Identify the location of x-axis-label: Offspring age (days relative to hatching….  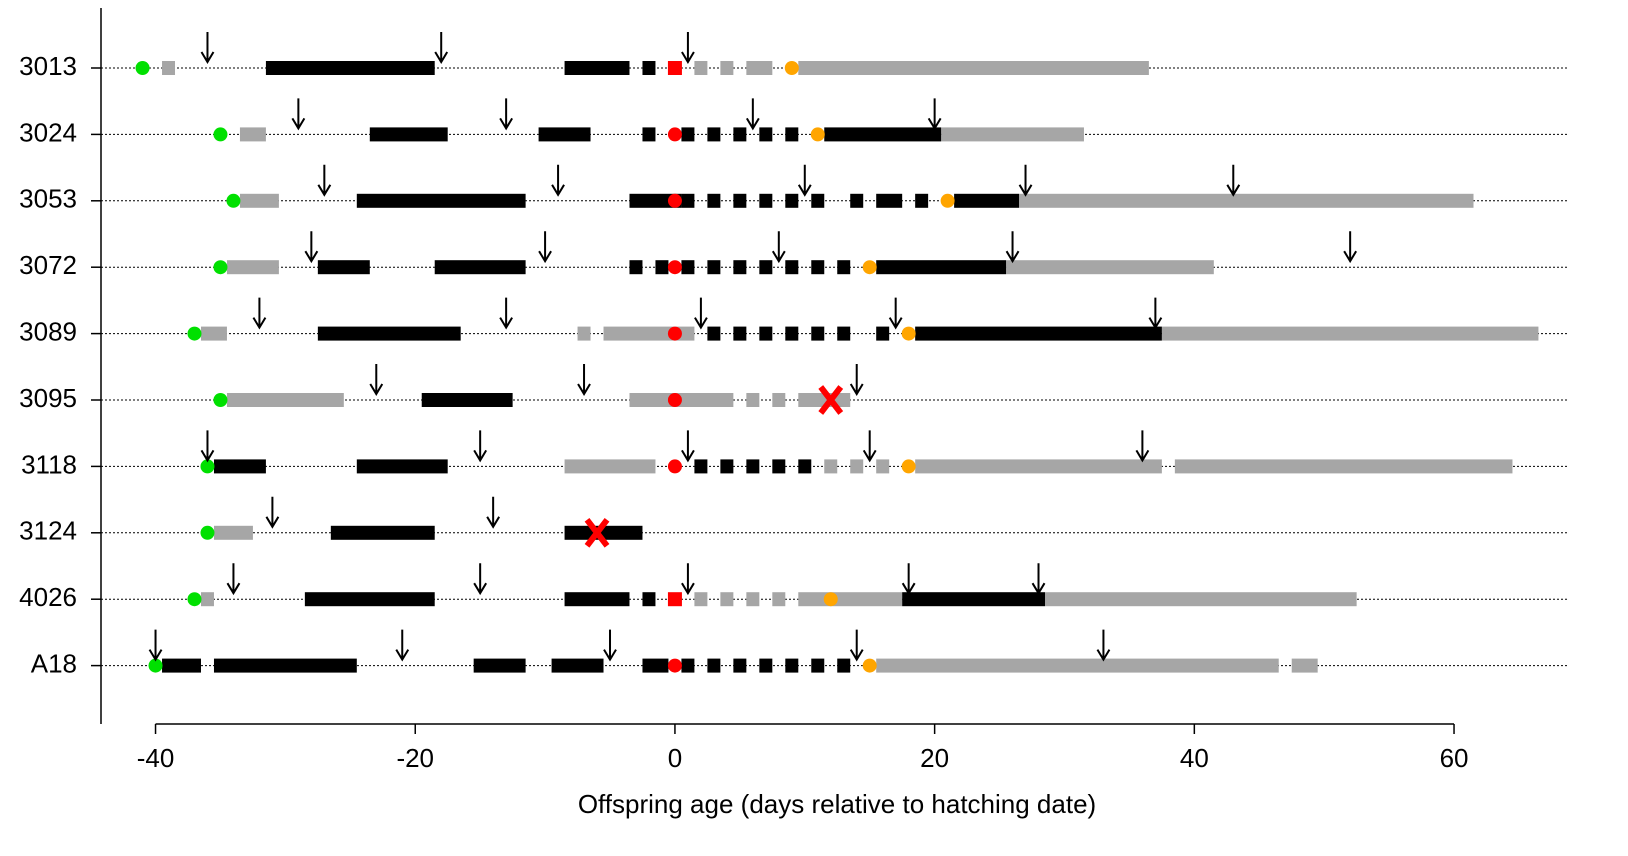
(837, 804).